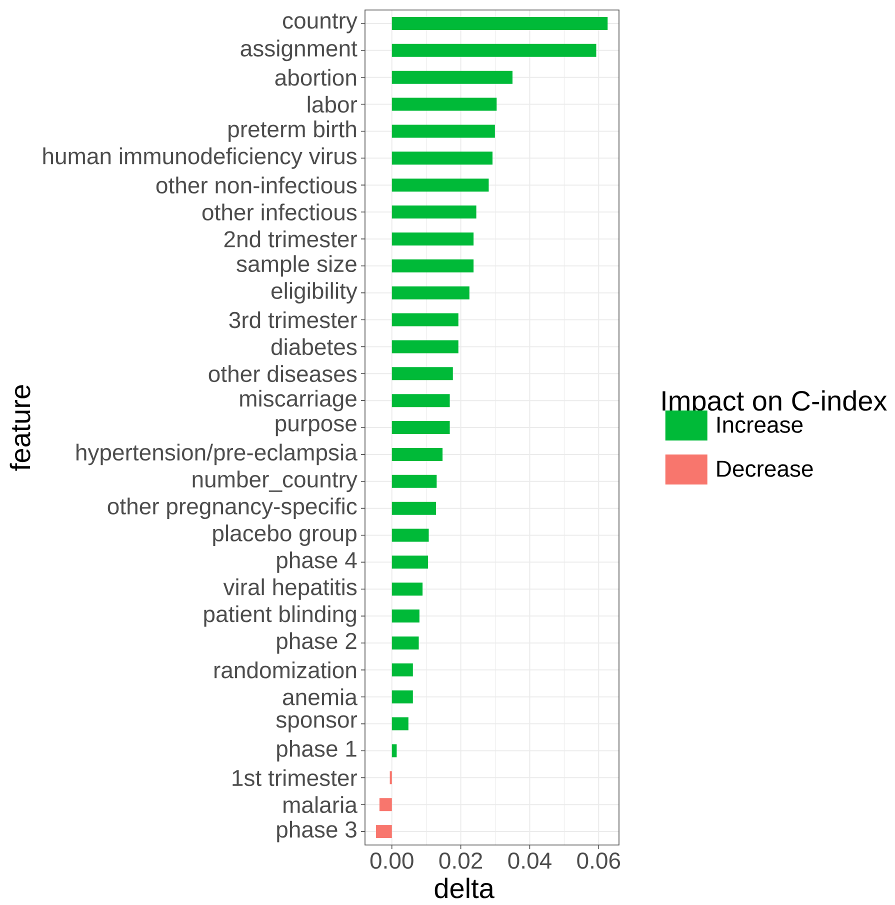 This screenshot has width=895, height=905. What do you see at coordinates (282, 373) in the screenshot?
I see `y-tick-label: other diseases` at bounding box center [282, 373].